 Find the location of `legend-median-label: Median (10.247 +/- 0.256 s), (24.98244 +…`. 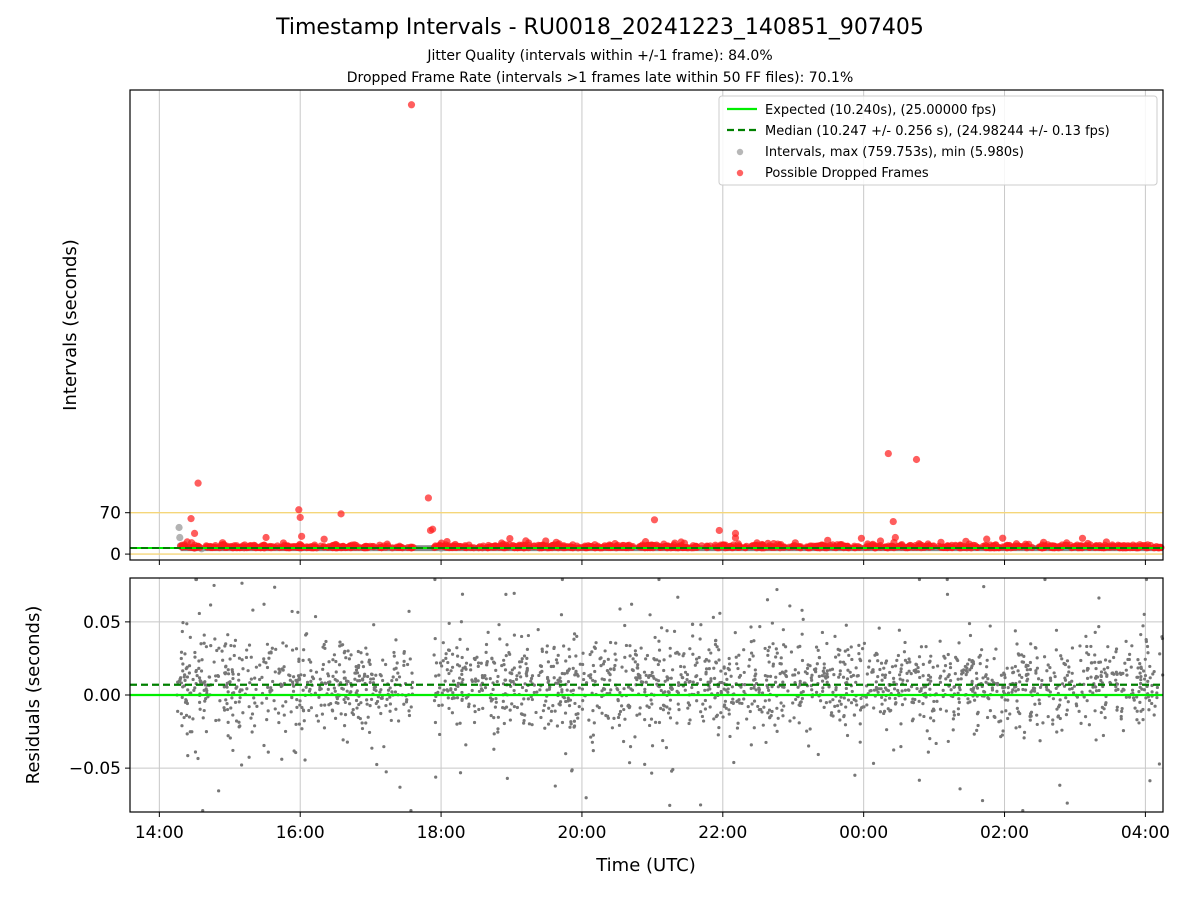

legend-median-label: Median (10.247 +/- 0.256 s), (24.98244 +… is located at coordinates (937, 131).